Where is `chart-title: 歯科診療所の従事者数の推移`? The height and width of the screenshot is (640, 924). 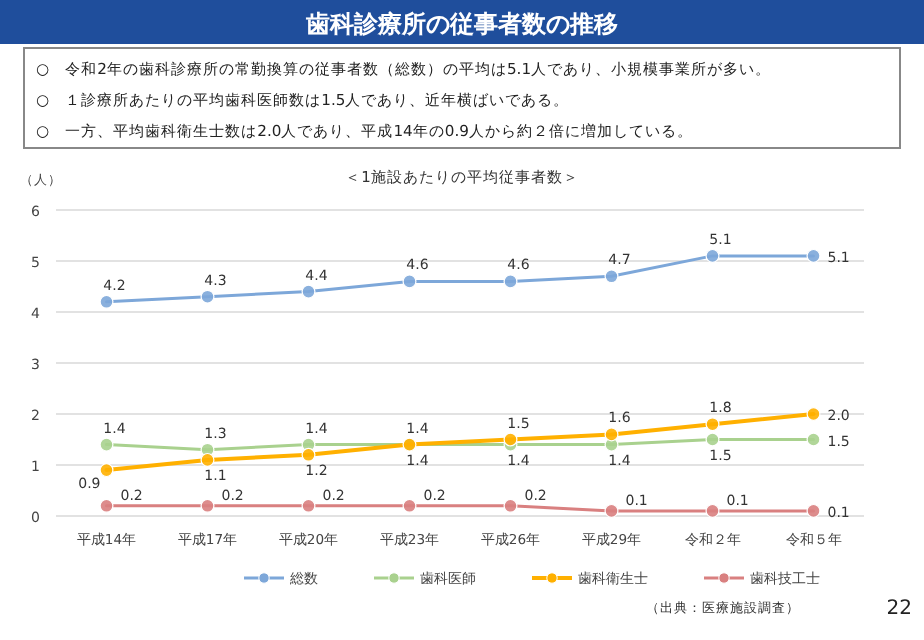
chart-title: 歯科診療所の従事者数の推移 is located at coordinates (461, 24).